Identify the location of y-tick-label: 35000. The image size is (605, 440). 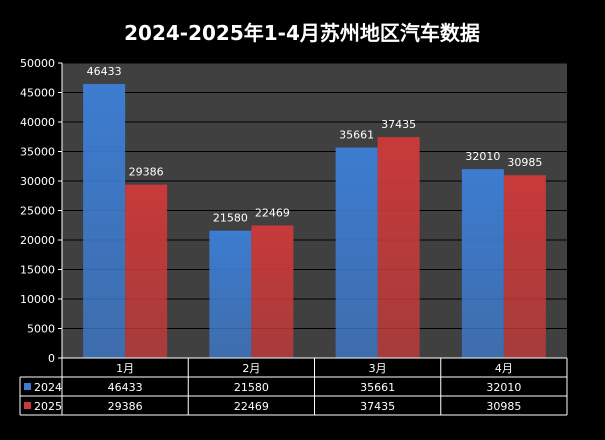
(37, 152).